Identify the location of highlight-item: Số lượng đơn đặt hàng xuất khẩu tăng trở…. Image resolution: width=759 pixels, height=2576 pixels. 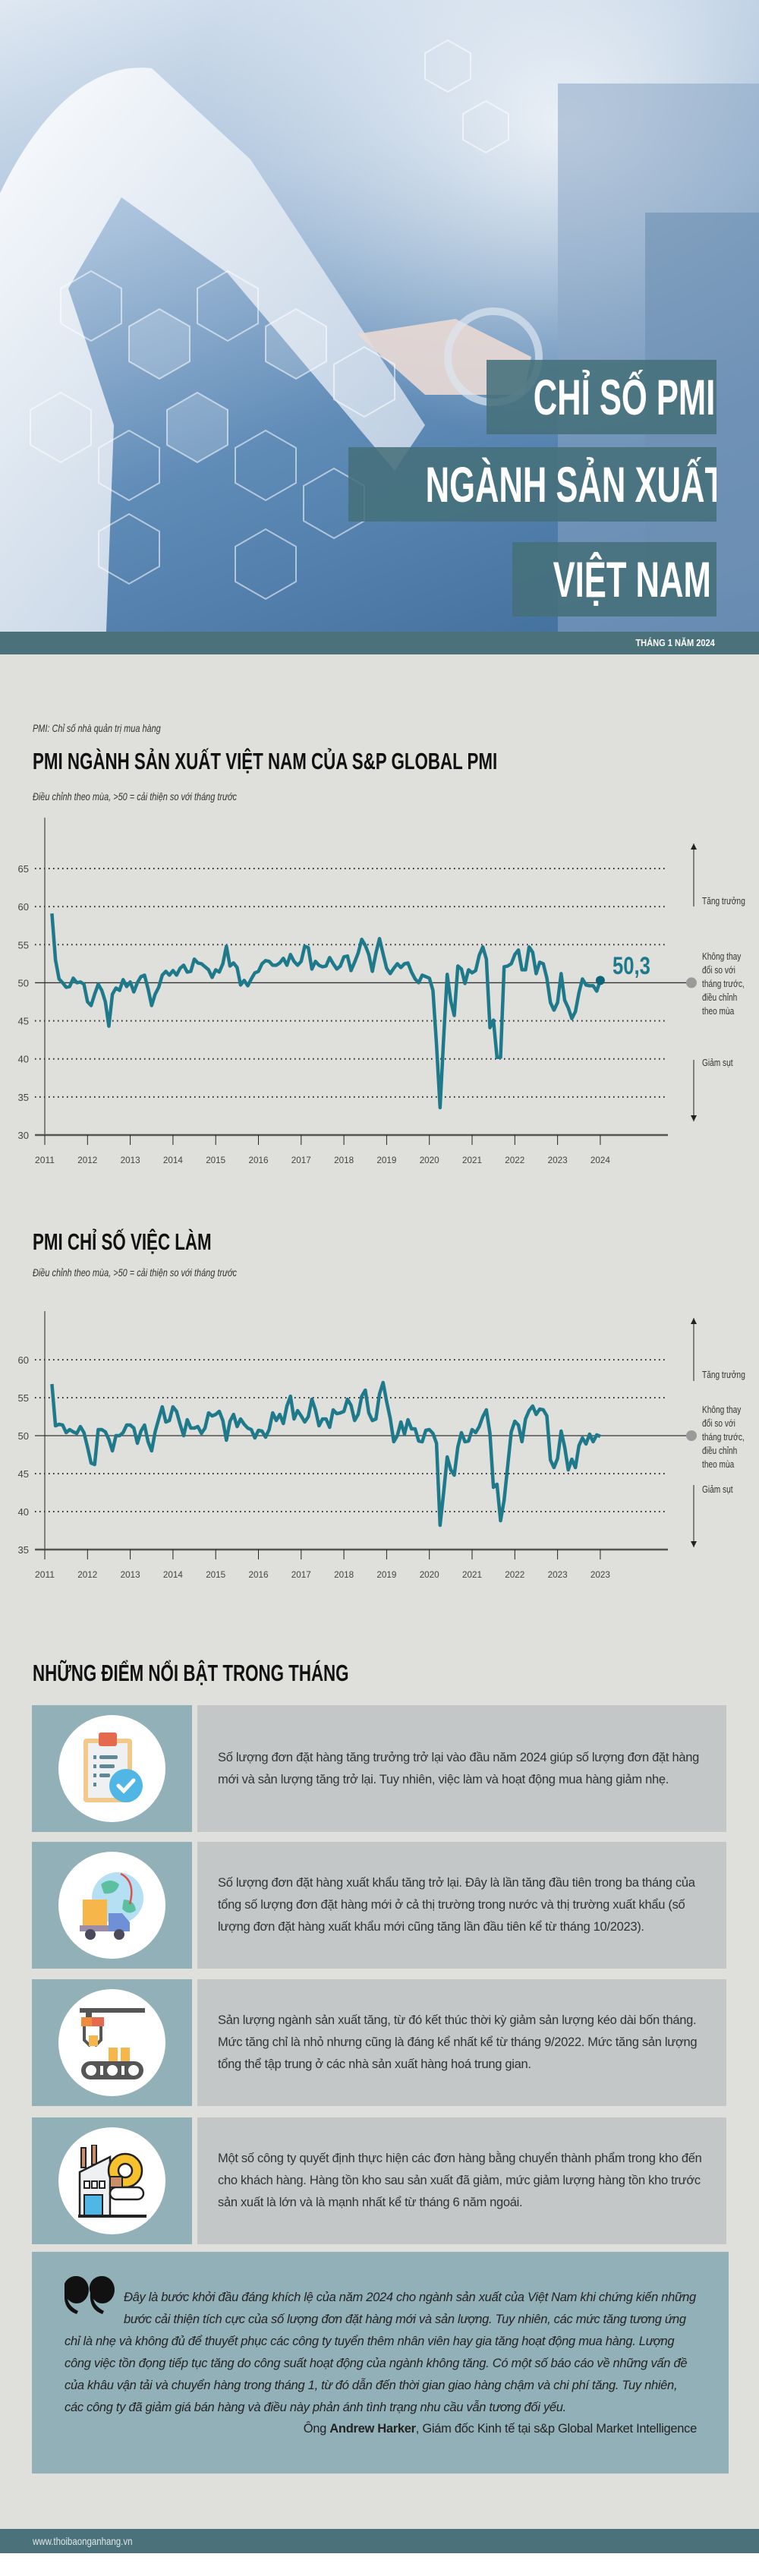
(379, 1905).